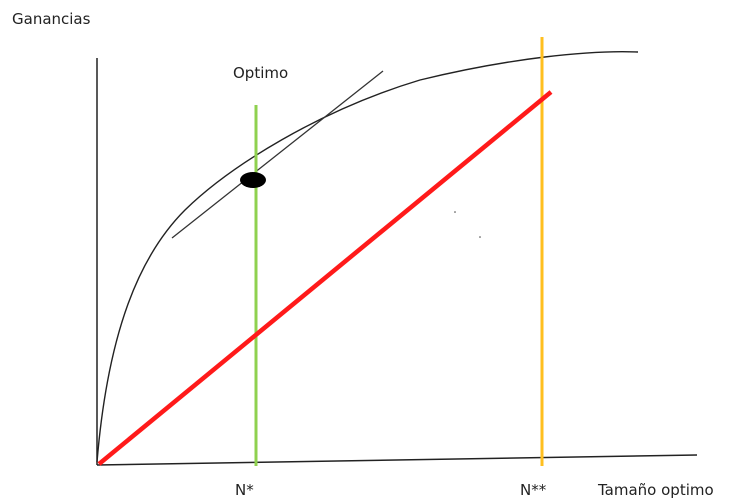 This screenshot has width=742, height=503. I want to click on optimum-point, so click(253, 180).